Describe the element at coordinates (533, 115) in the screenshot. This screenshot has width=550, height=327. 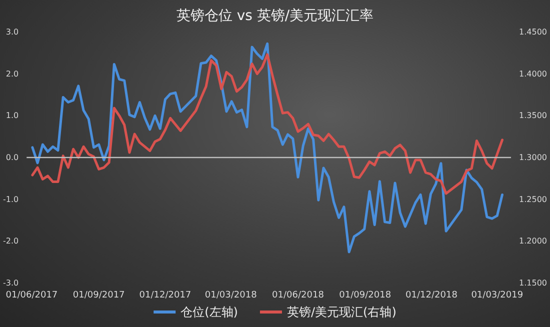
I see `y2-tick-label: 1.3500` at that location.